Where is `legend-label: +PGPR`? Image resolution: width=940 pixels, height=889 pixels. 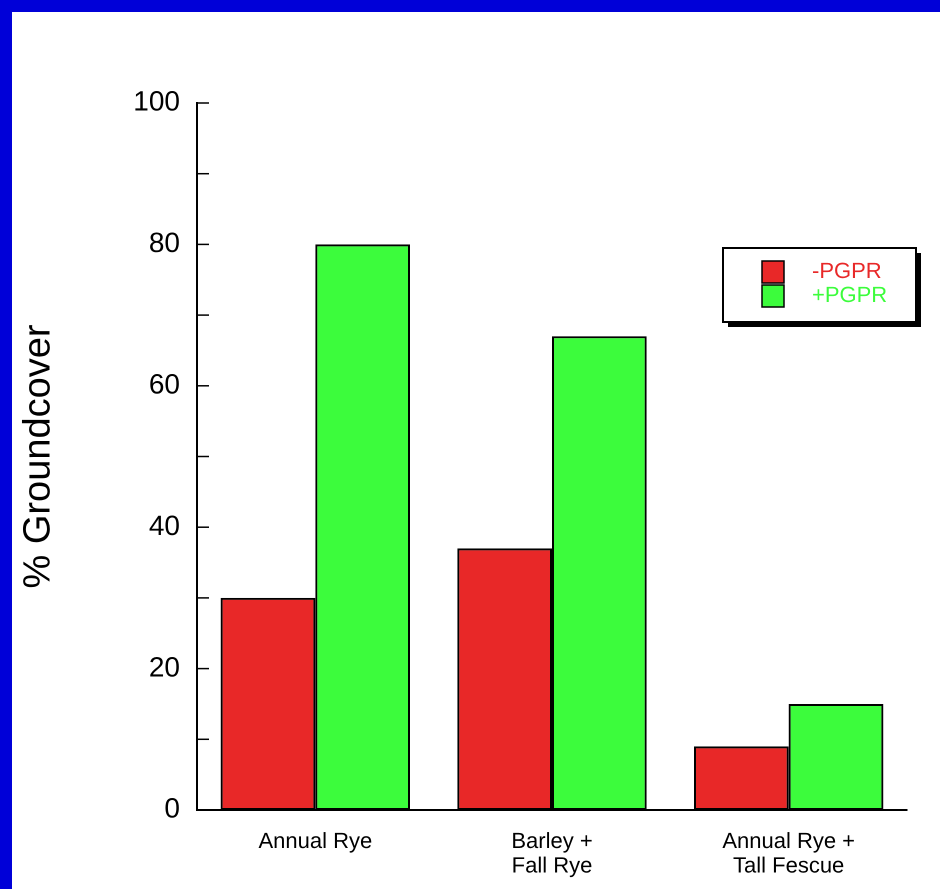
legend-label: +PGPR is located at coordinates (850, 295).